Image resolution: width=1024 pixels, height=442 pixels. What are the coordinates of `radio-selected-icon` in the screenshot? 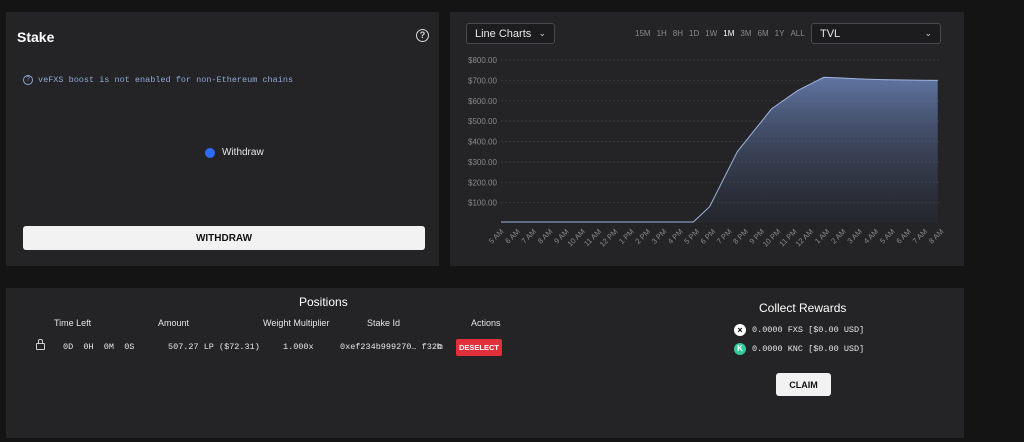 It's located at (210, 152).